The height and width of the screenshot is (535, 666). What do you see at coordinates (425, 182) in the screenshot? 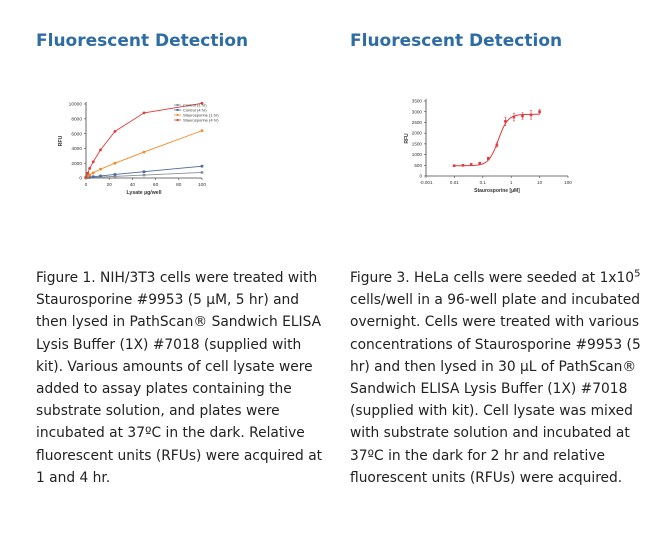
I see `x-tick-label: -0.001` at bounding box center [425, 182].